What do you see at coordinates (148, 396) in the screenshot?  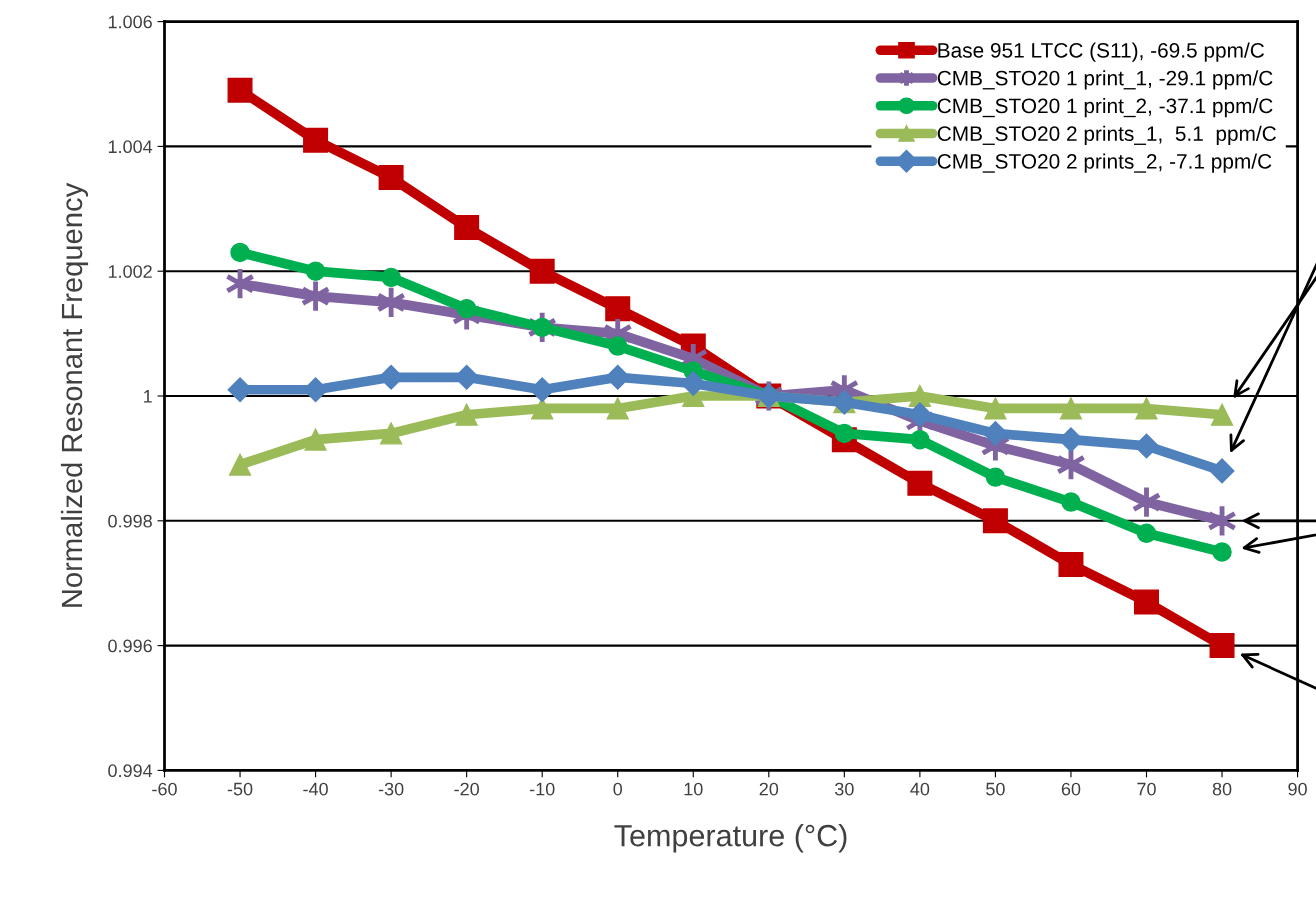 I see `y-tick-label: 1` at bounding box center [148, 396].